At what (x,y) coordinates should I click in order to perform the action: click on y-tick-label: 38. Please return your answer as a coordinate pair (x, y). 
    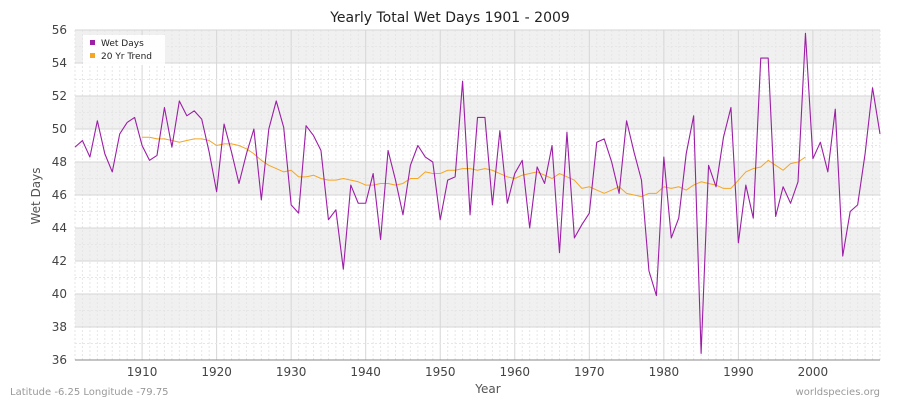
    Looking at the image, I should click on (59, 327).